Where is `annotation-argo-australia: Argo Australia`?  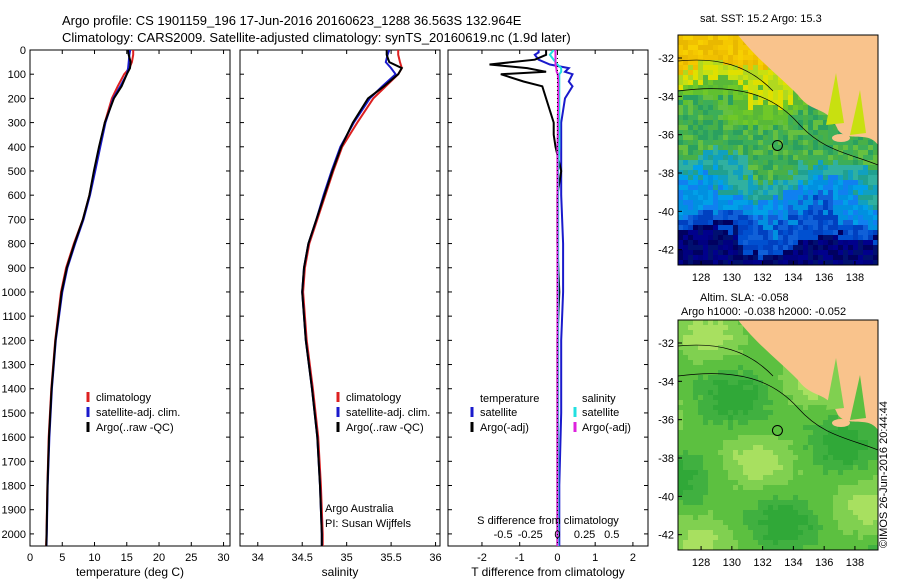 annotation-argo-australia: Argo Australia is located at coordinates (359, 509).